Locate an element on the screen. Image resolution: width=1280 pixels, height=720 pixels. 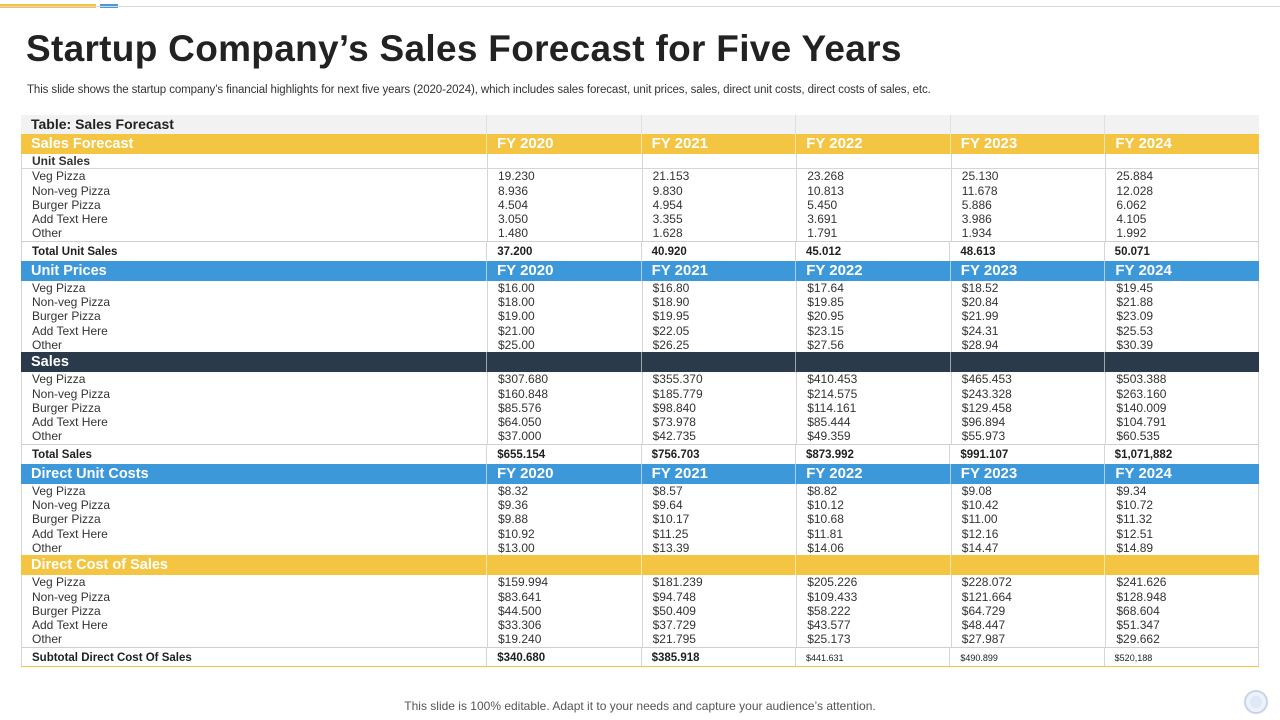
row-value: $23.09 is located at coordinates (1182, 316).